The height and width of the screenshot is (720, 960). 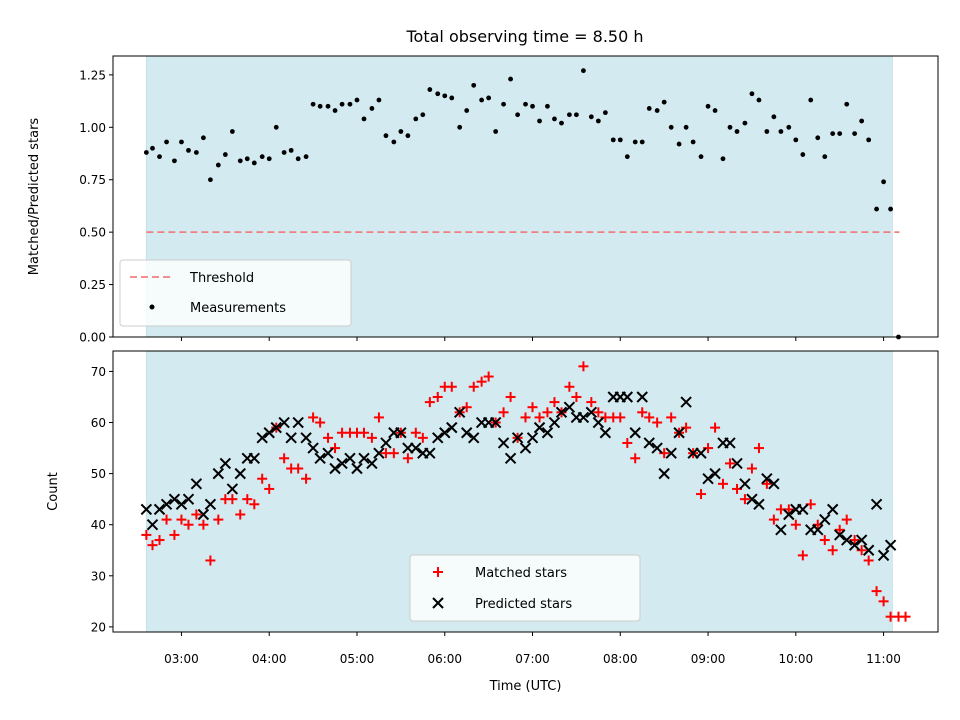 I want to click on y-tick-label: 0.25, so click(x=92, y=285).